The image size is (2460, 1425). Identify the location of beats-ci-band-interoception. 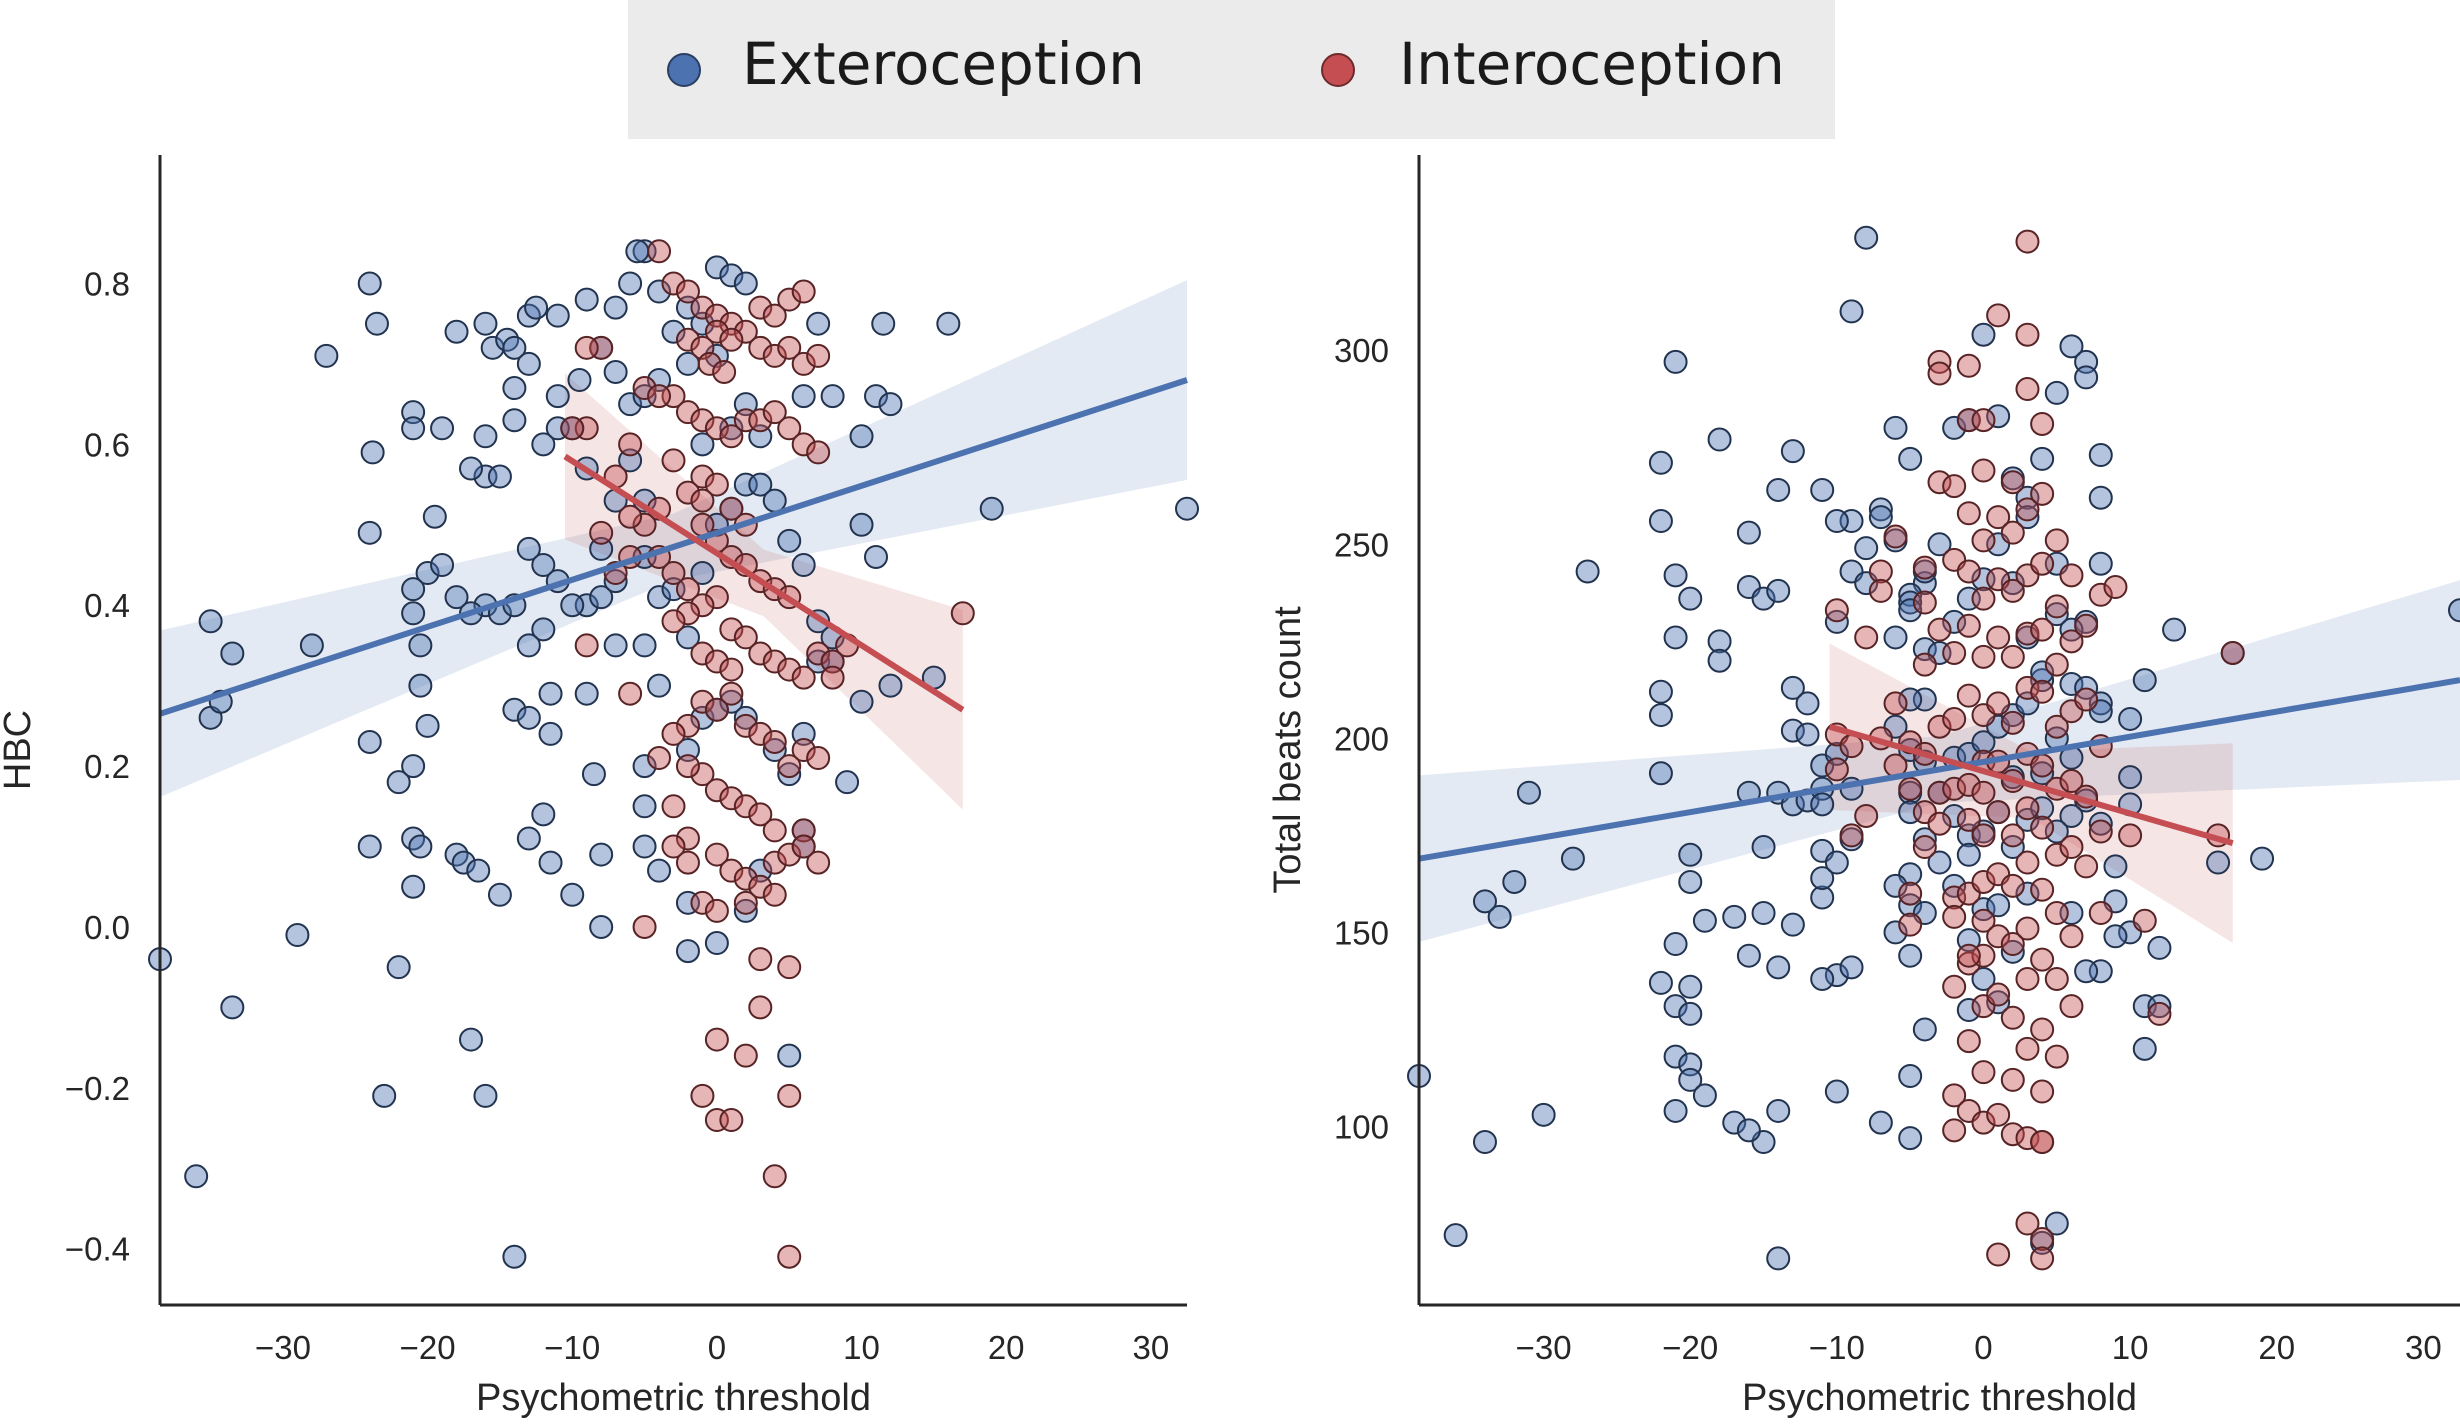
(2031, 793).